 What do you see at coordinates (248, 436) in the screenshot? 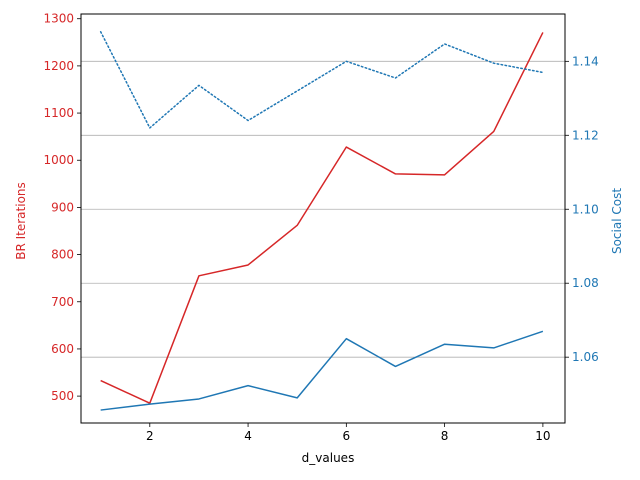
I see `x-tick-label: 4` at bounding box center [248, 436].